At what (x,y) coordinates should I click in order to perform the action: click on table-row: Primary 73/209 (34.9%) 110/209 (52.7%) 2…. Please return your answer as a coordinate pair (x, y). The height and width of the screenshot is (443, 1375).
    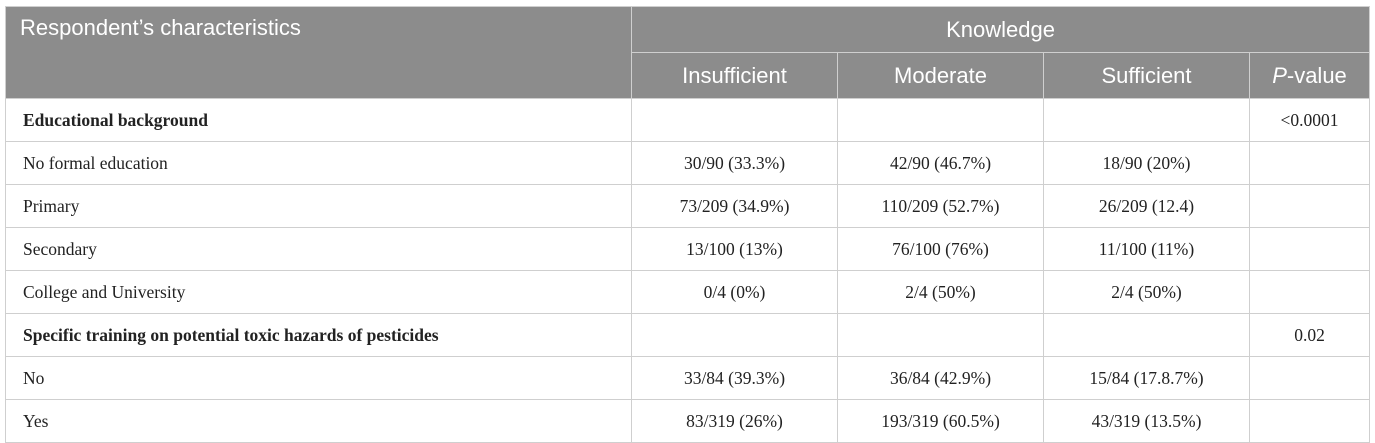
    Looking at the image, I should click on (687, 206).